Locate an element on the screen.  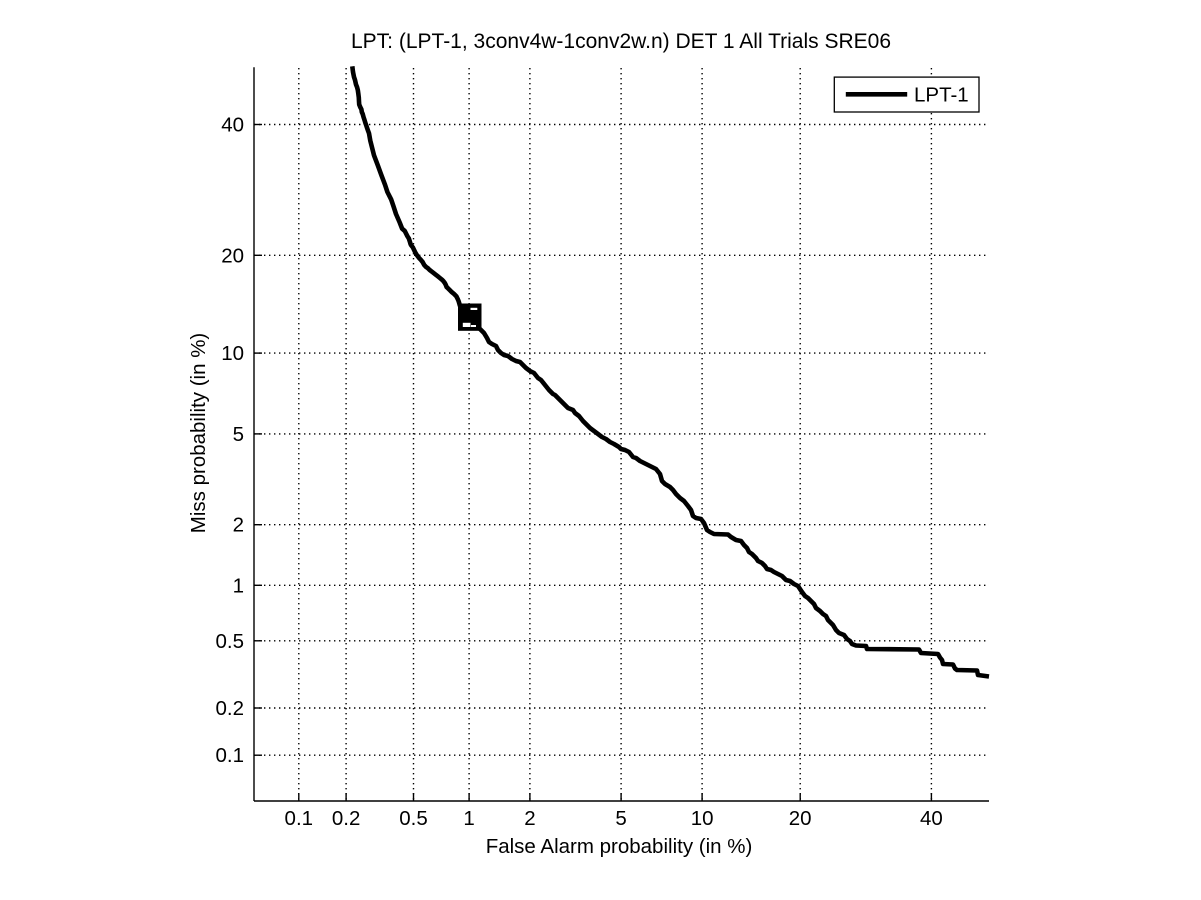
svg-text: Miss probability (in %) is located at coordinates (198, 433).